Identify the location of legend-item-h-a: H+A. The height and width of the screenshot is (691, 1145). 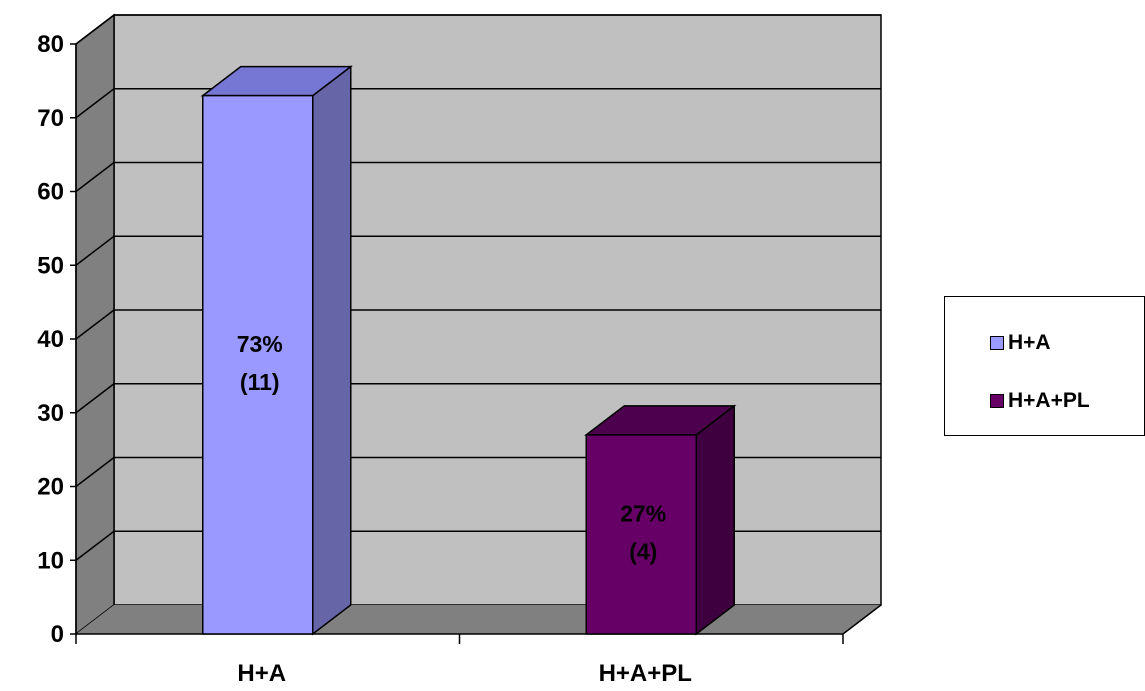
(1020, 343).